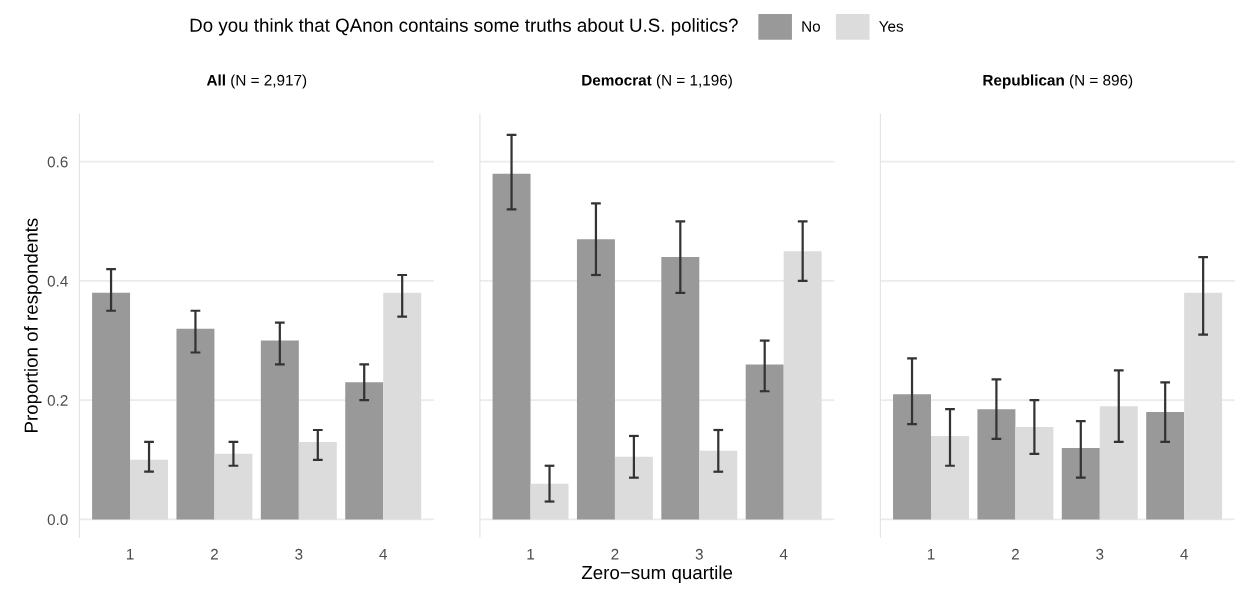  Describe the element at coordinates (33, 325) in the screenshot. I see `y-axis-title: Proportion of respondents` at that location.